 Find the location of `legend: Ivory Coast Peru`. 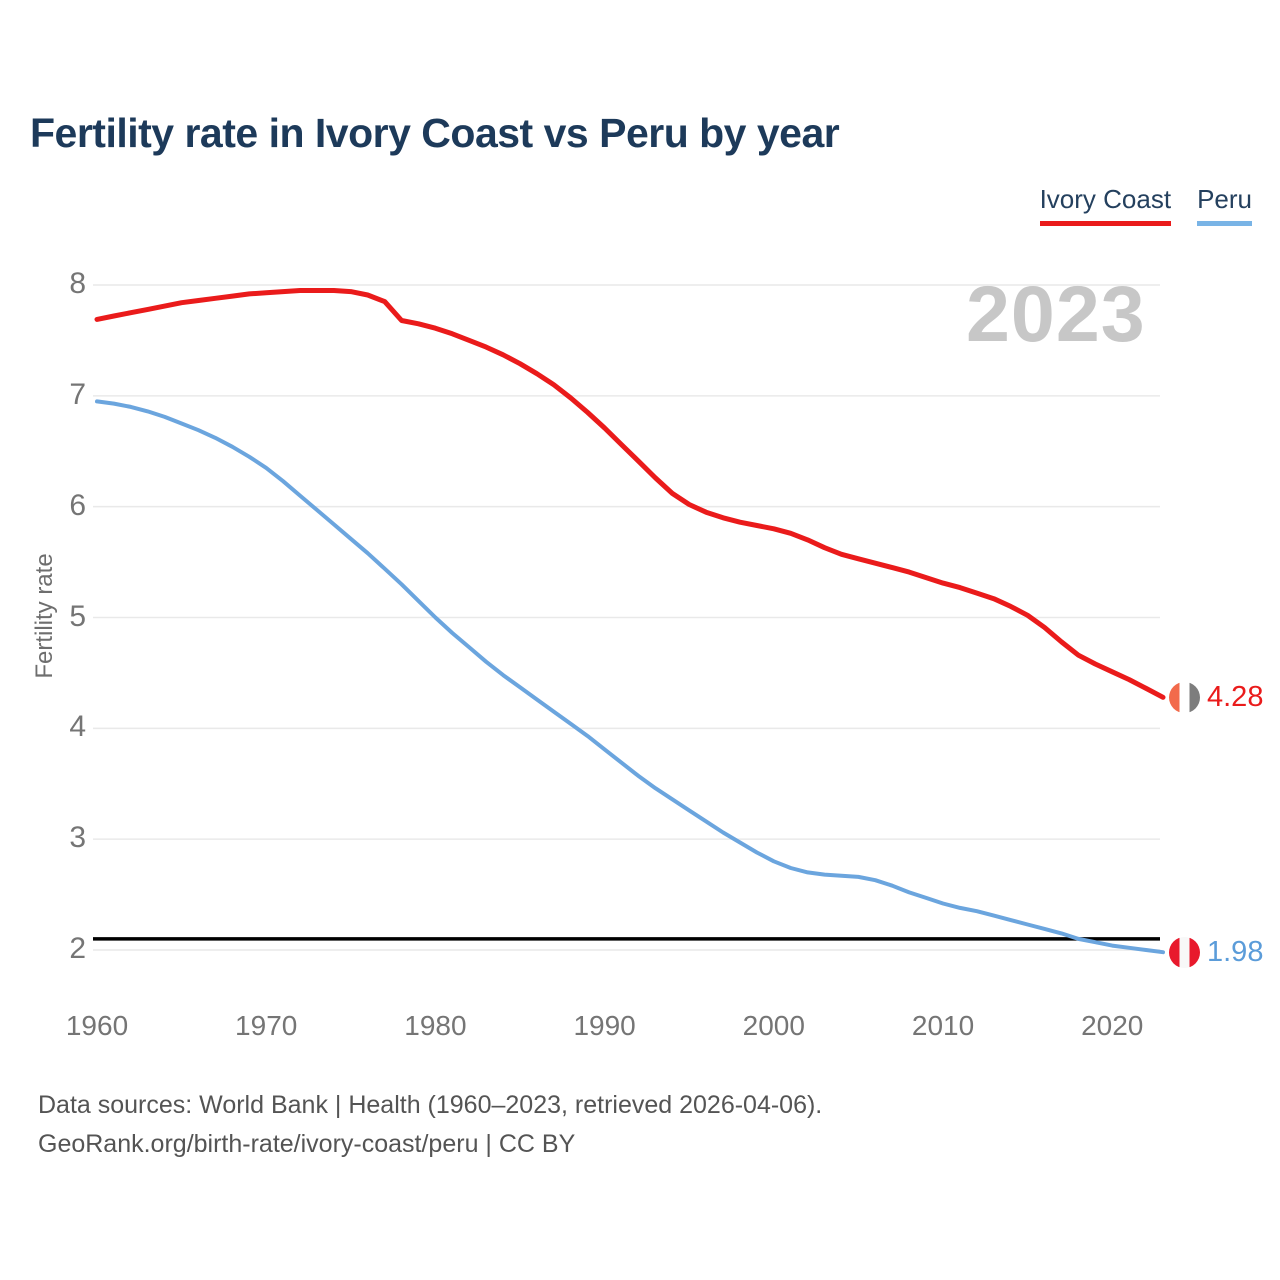

legend: Ivory Coast Peru is located at coordinates (1145, 205).